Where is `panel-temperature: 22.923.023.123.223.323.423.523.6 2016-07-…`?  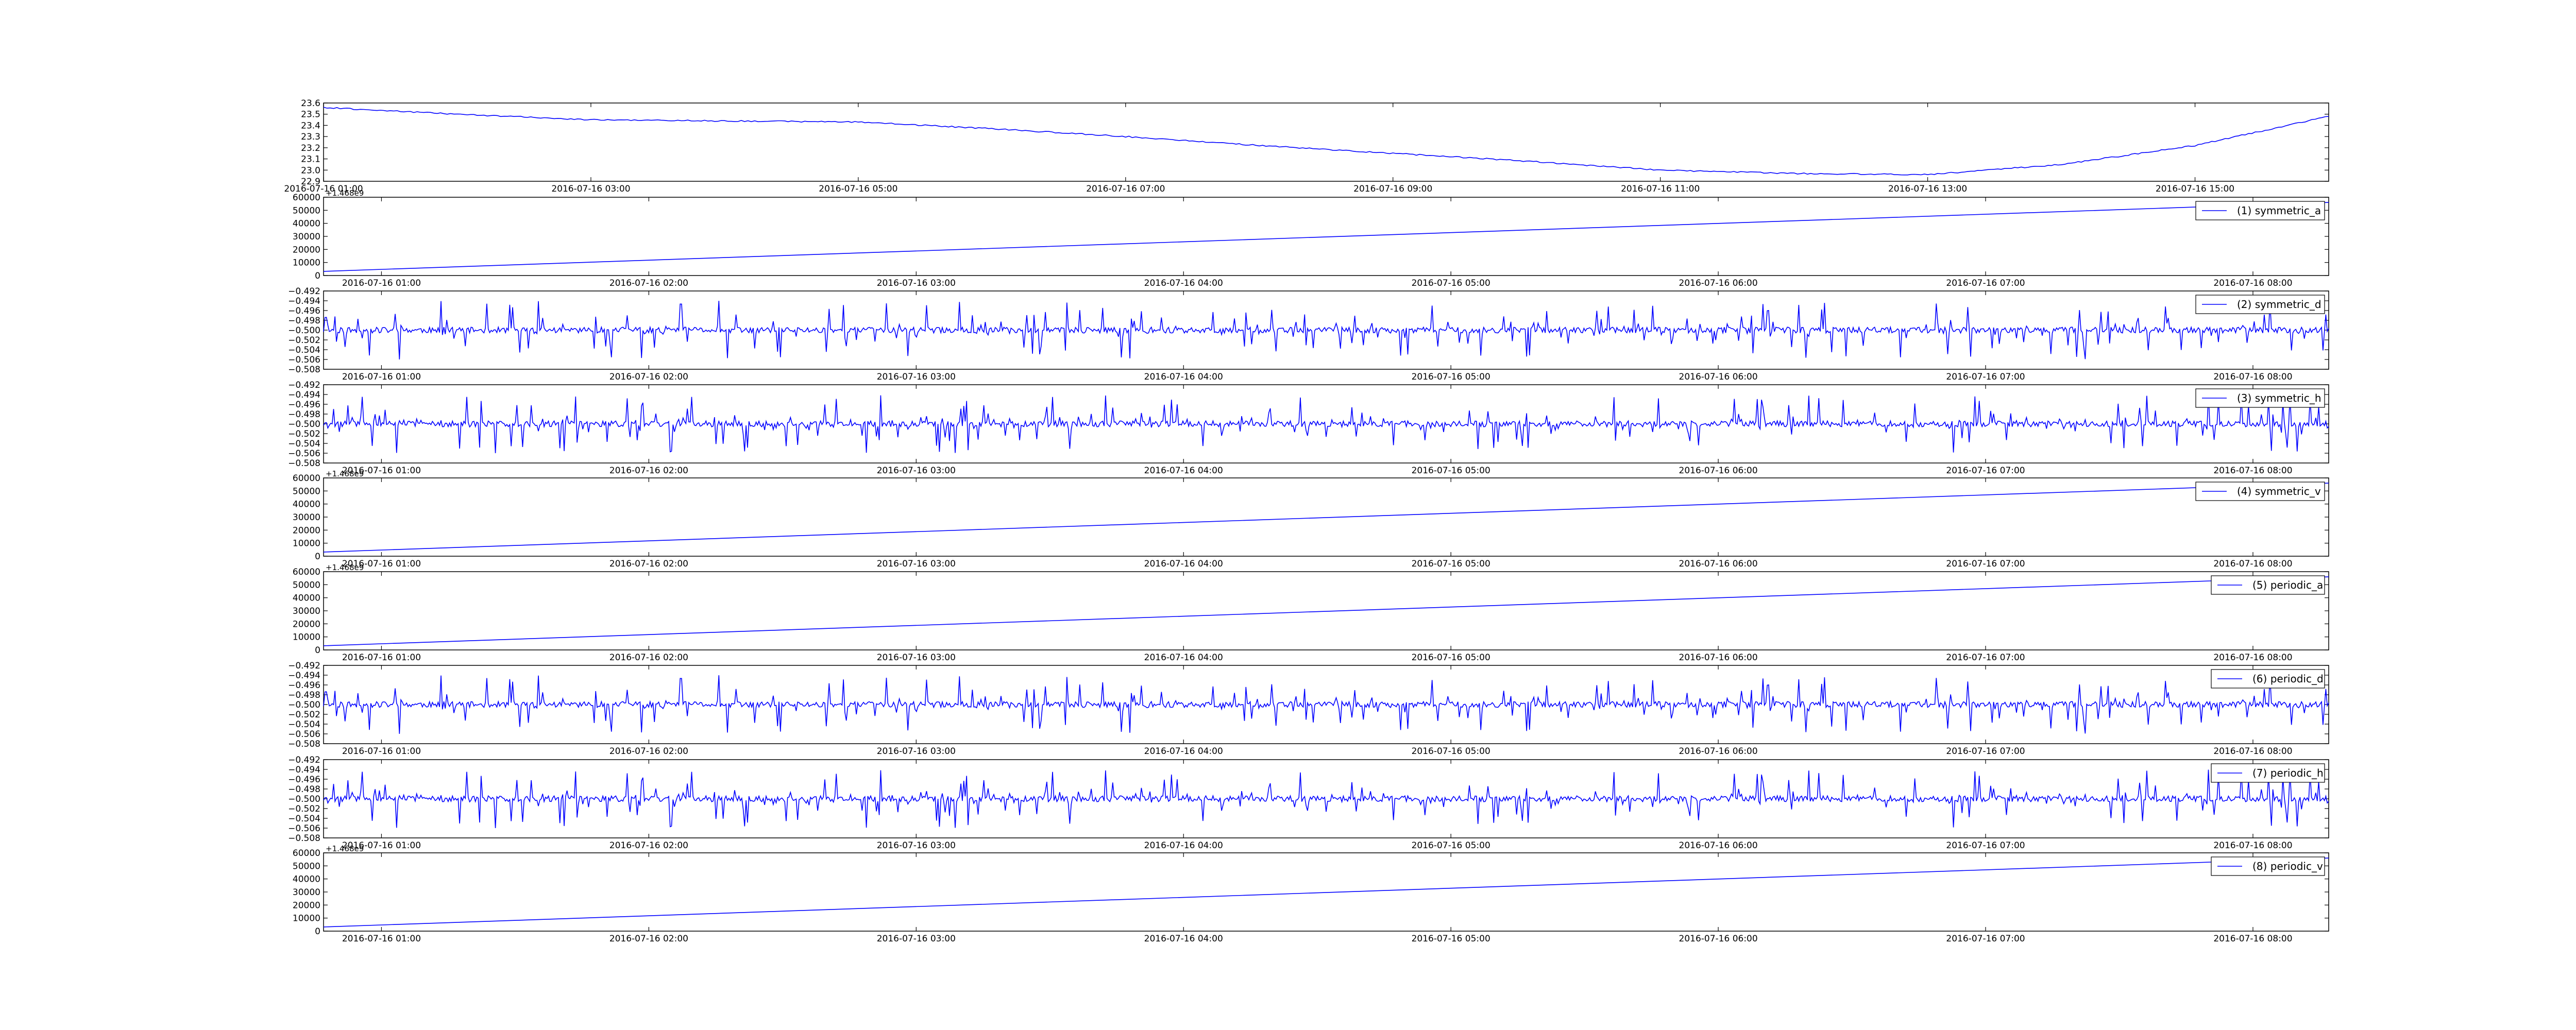
panel-temperature: 22.923.023.123.223.323.423.523.6 2016-07-… is located at coordinates (1306, 146).